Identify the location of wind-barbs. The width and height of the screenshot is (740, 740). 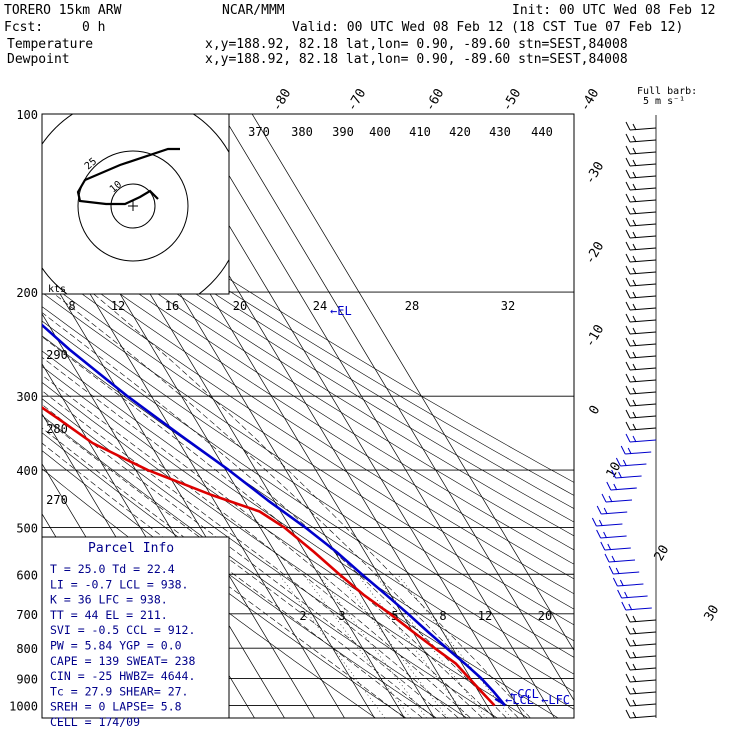
(624, 417).